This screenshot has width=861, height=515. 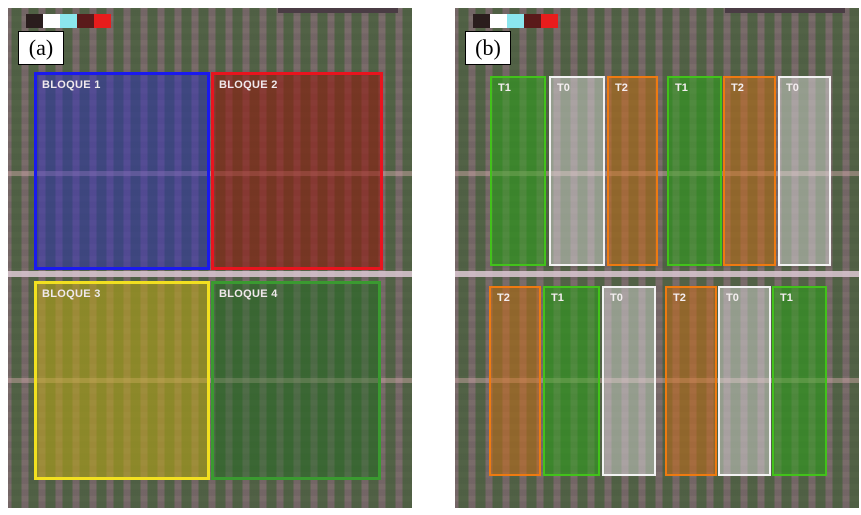 I want to click on block-label: BLOQUE 3, so click(x=71, y=294).